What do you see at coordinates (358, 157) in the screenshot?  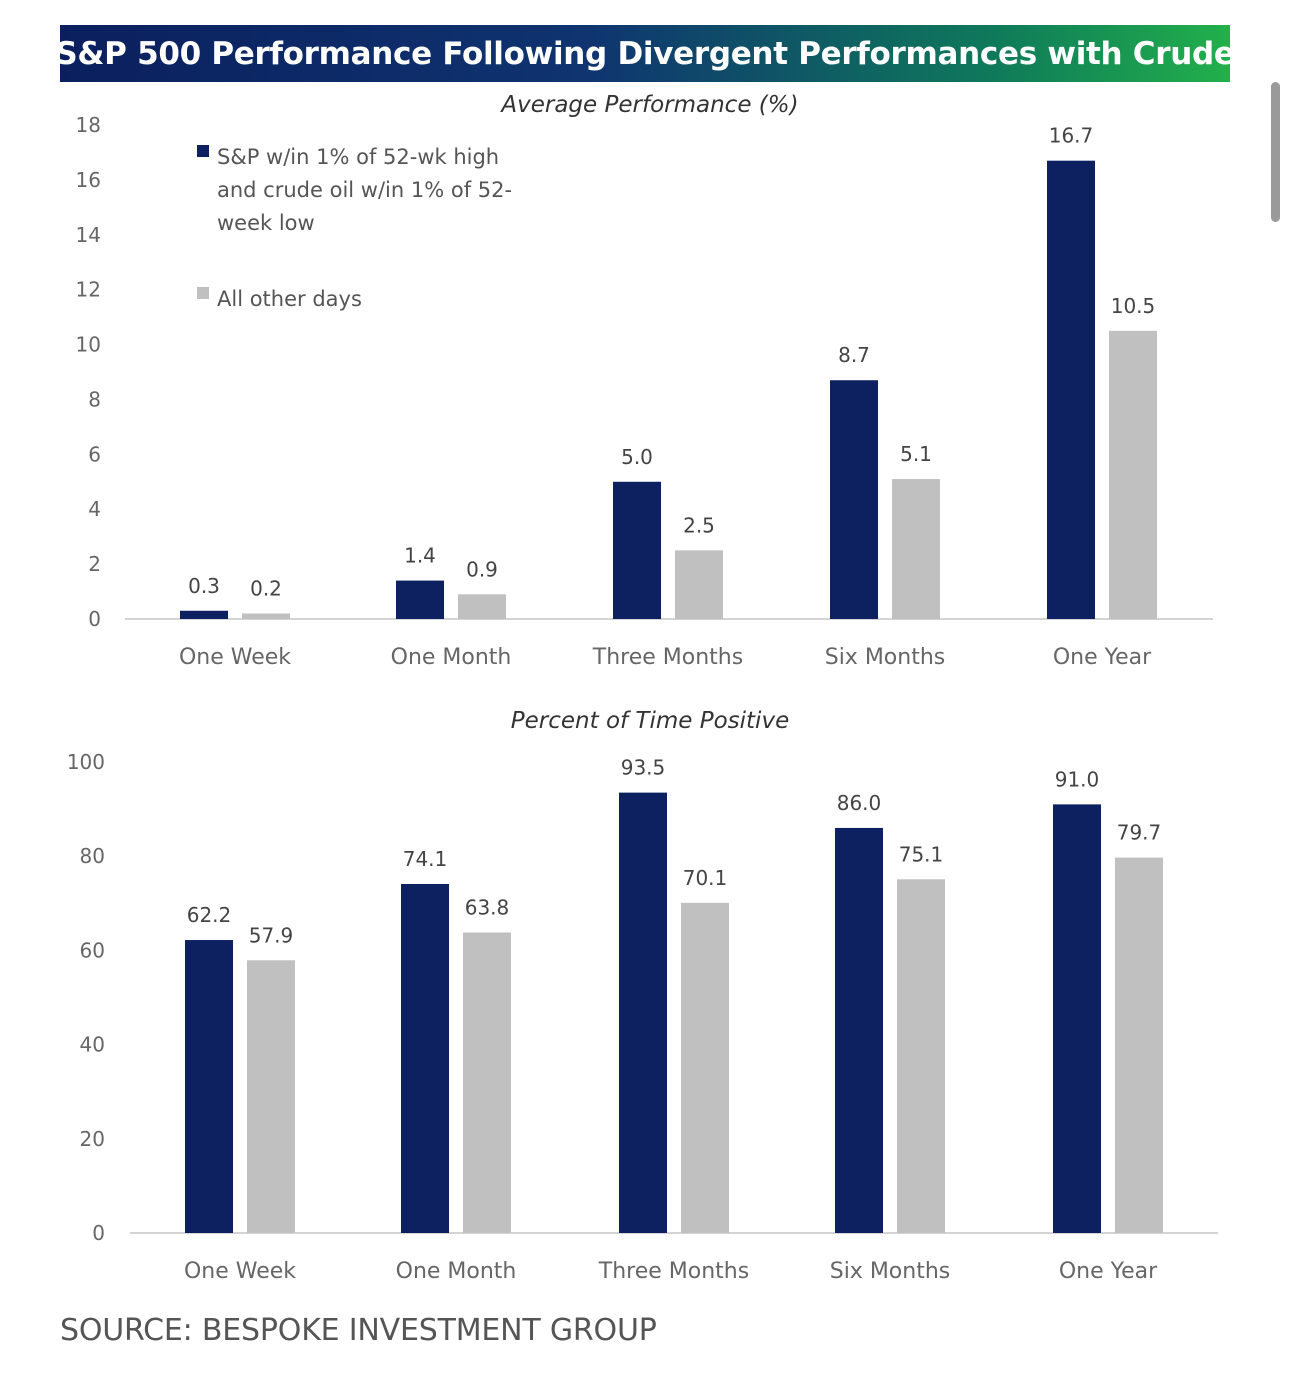 I see `legend-label-sp: S&P w/in 1% of 52-wk high` at bounding box center [358, 157].